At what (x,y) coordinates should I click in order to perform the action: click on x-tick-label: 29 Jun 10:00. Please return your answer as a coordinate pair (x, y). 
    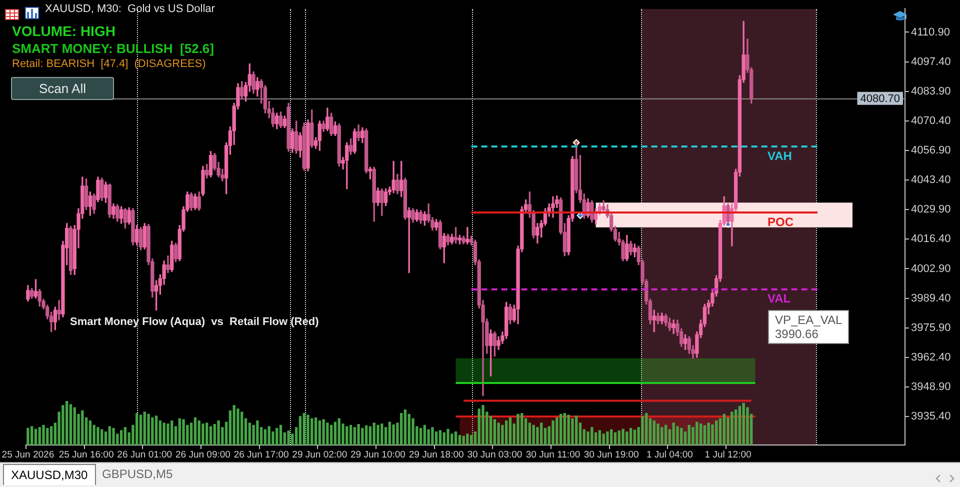
    Looking at the image, I should click on (378, 454).